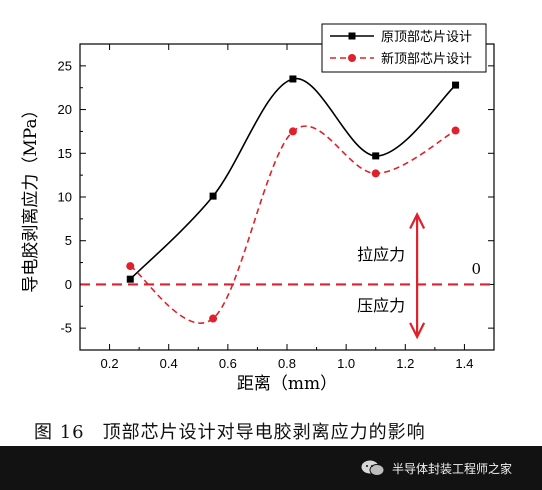 Image resolution: width=542 pixels, height=490 pixels. Describe the element at coordinates (476, 269) in the screenshot. I see `zero-label: 0` at that location.